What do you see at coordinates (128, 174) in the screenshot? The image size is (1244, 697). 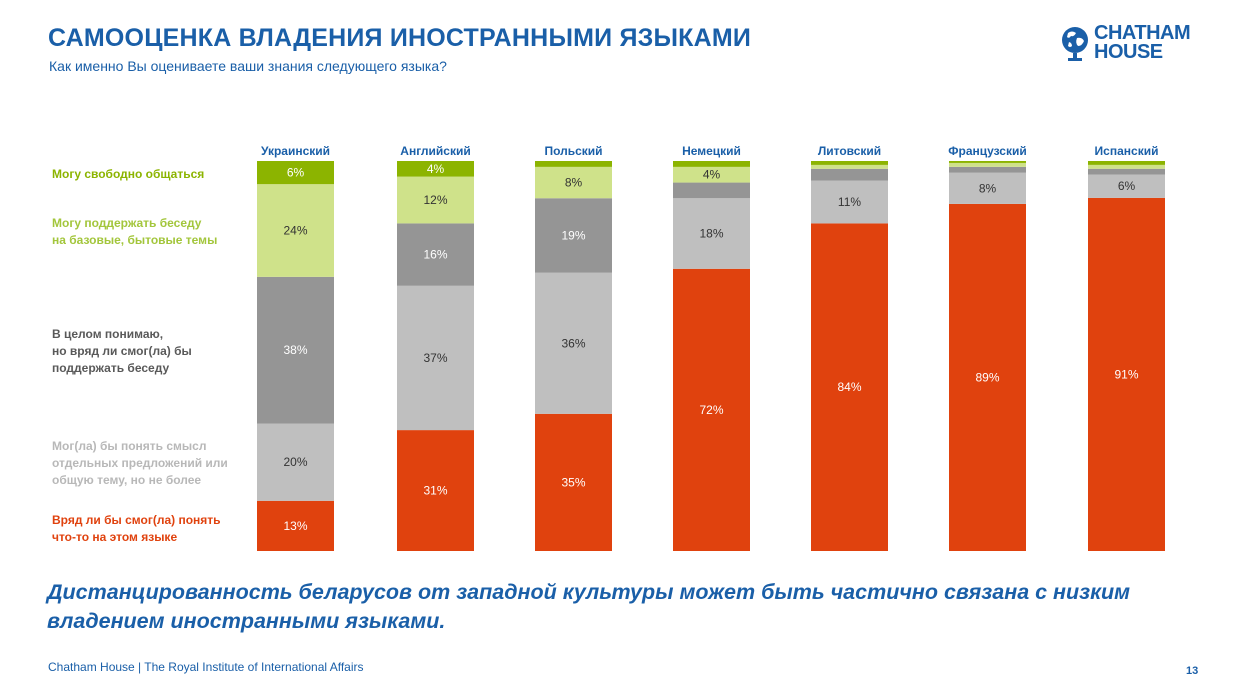 I see `legend-item: Могу свободно общаться` at bounding box center [128, 174].